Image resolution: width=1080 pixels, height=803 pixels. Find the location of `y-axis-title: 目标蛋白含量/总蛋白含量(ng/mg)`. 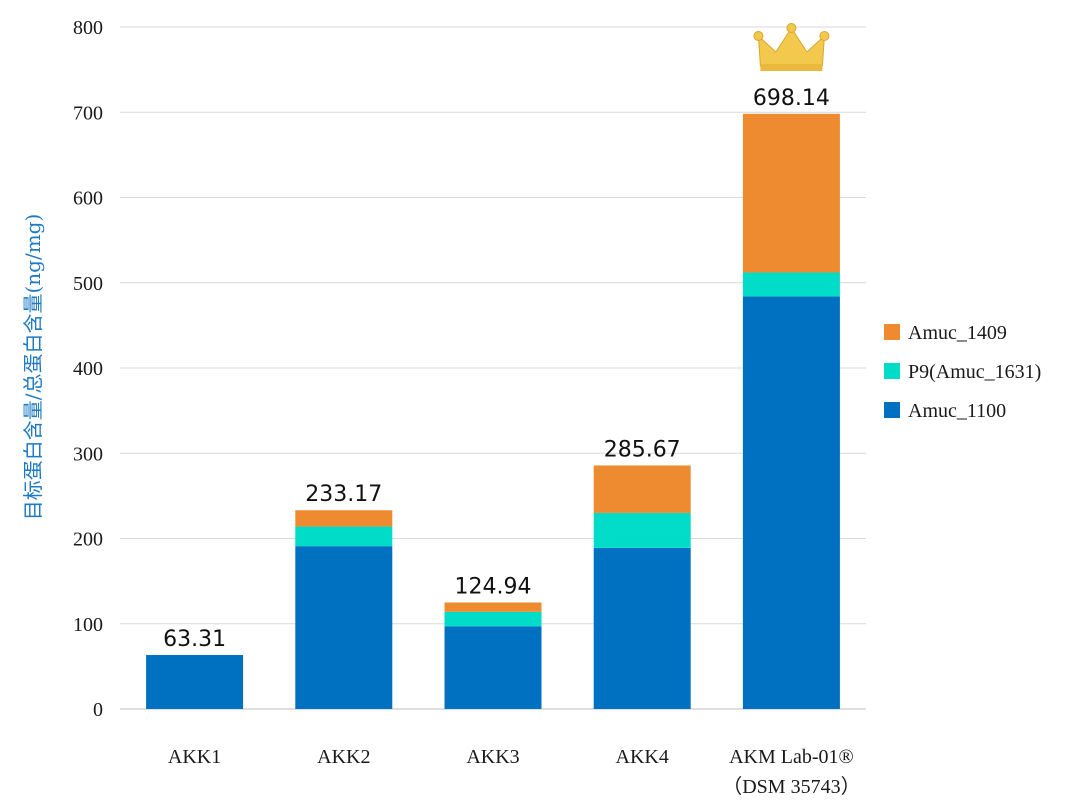

y-axis-title: 目标蛋白含量/总蛋白含量(ng/mg) is located at coordinates (33, 367).